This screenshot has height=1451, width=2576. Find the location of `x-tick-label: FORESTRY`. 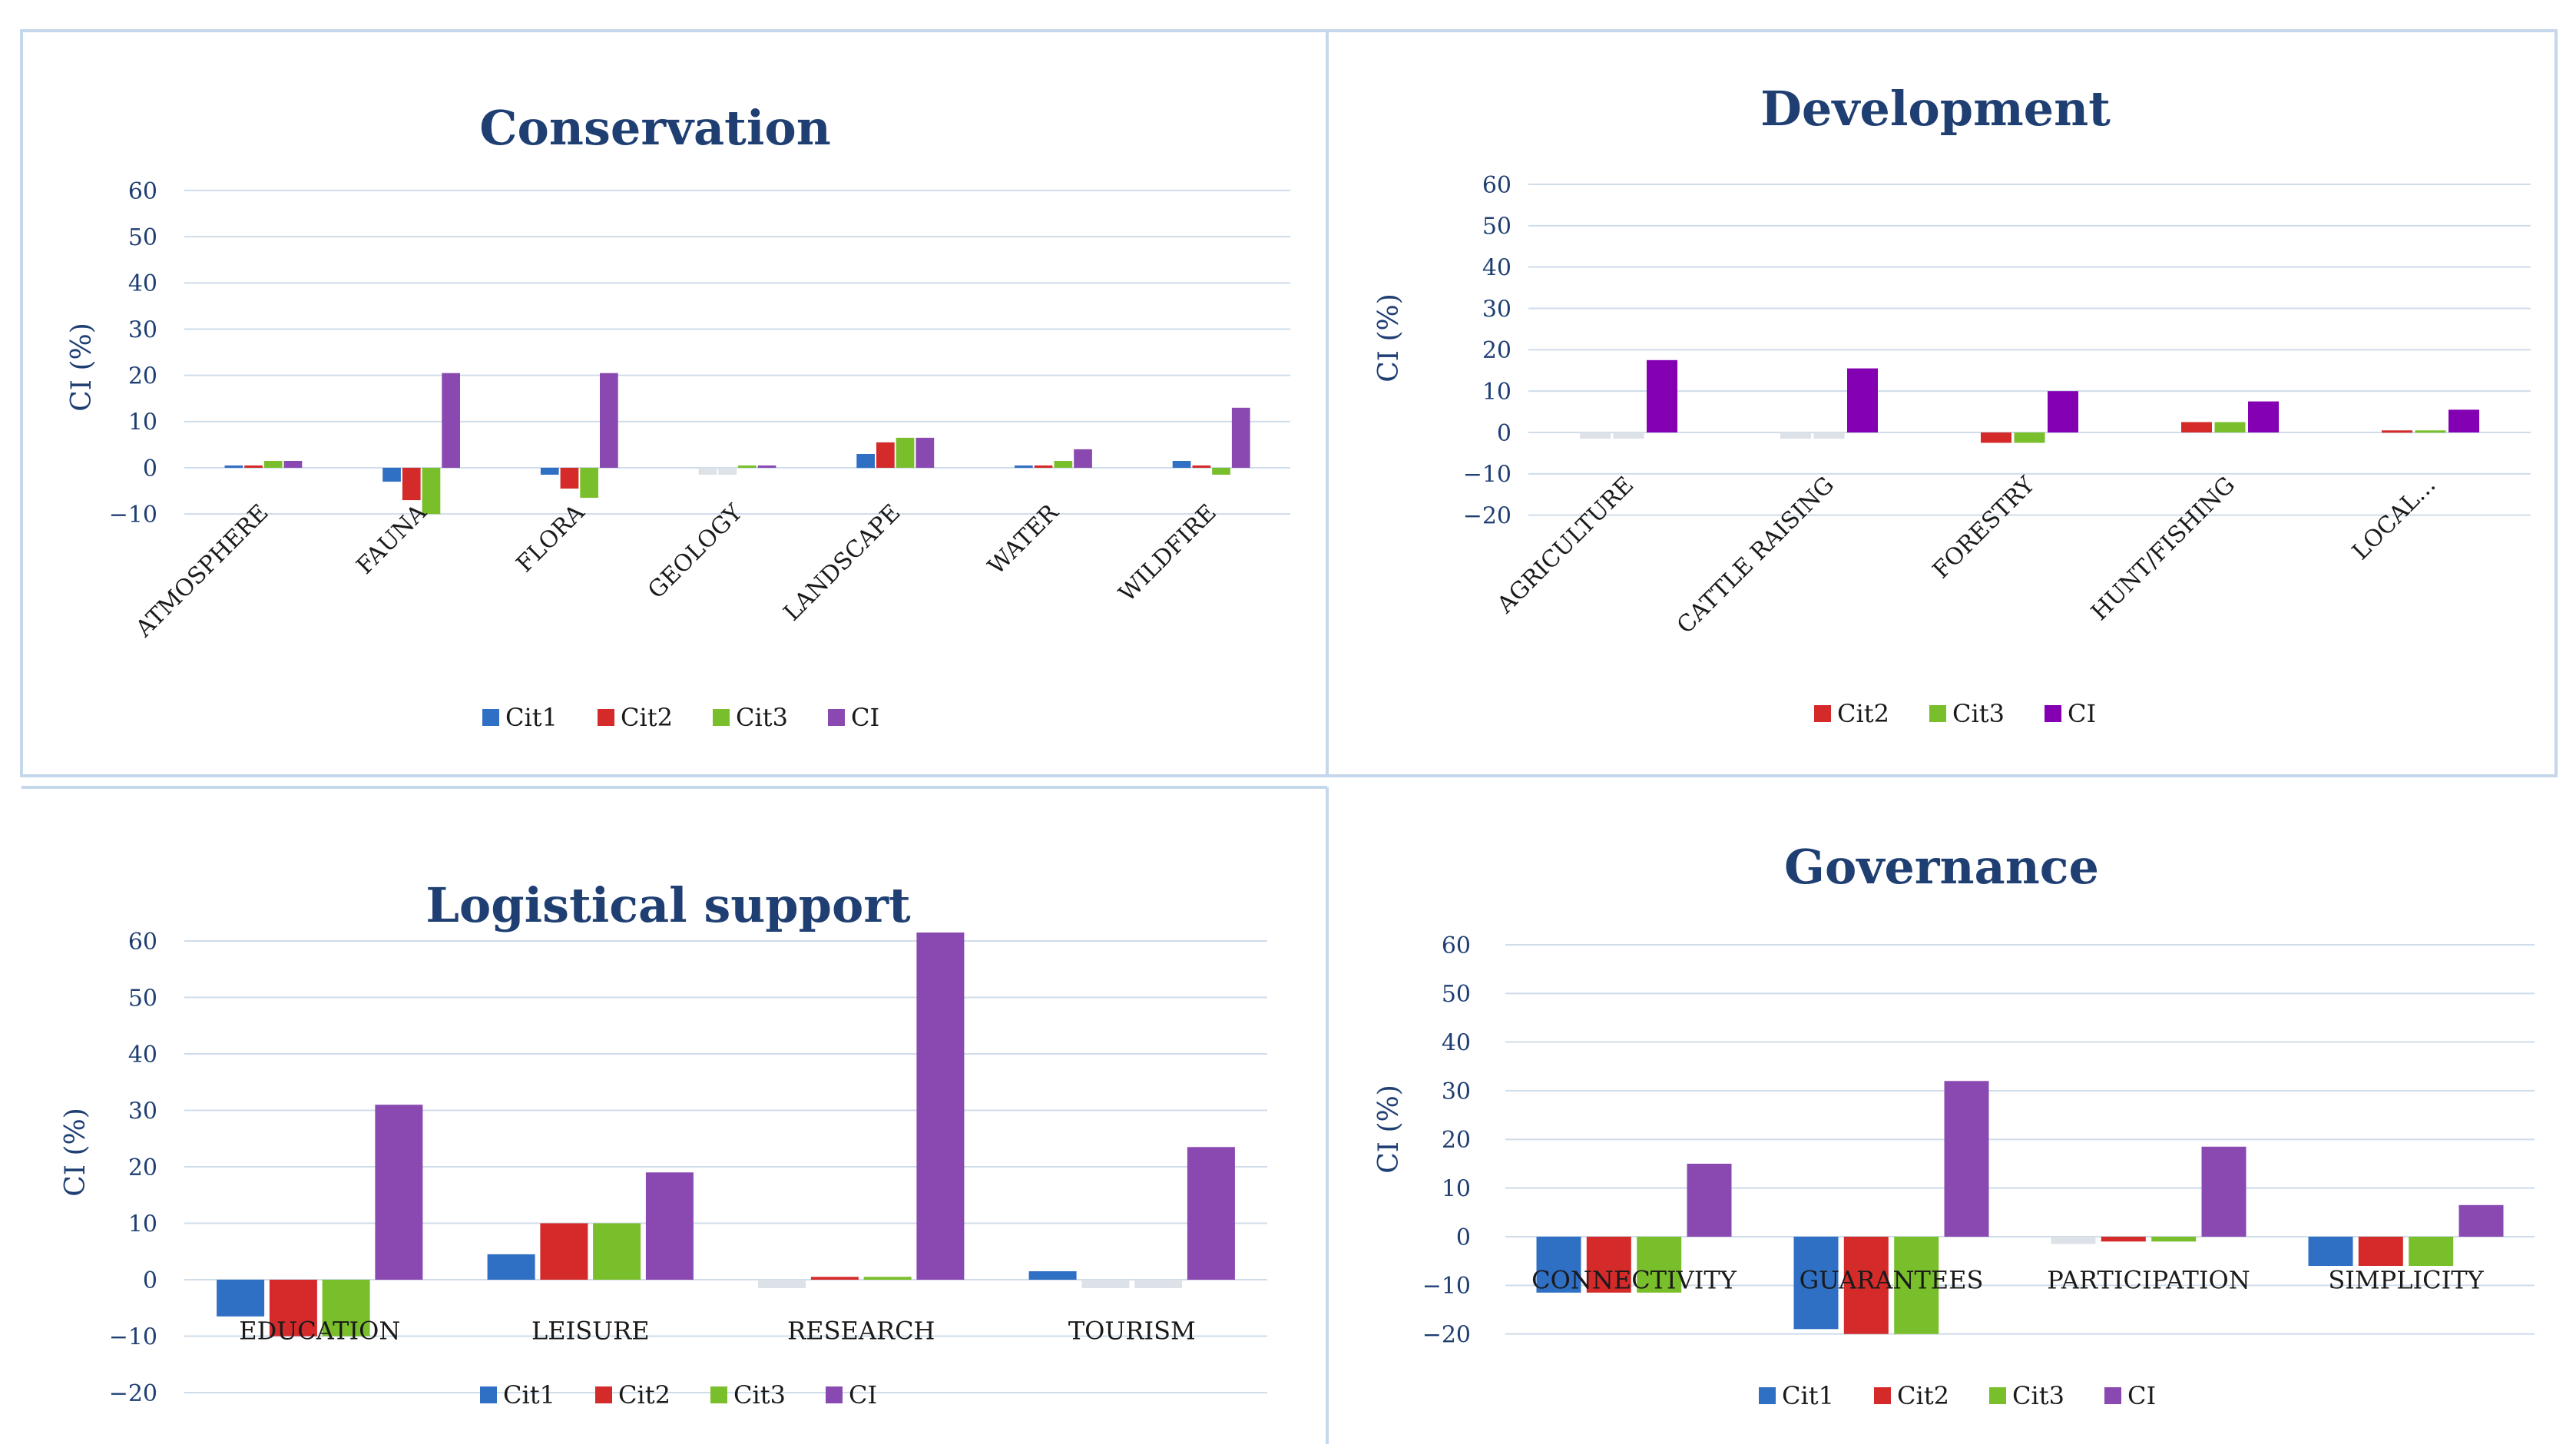

x-tick-label: FORESTRY is located at coordinates (1984, 527).